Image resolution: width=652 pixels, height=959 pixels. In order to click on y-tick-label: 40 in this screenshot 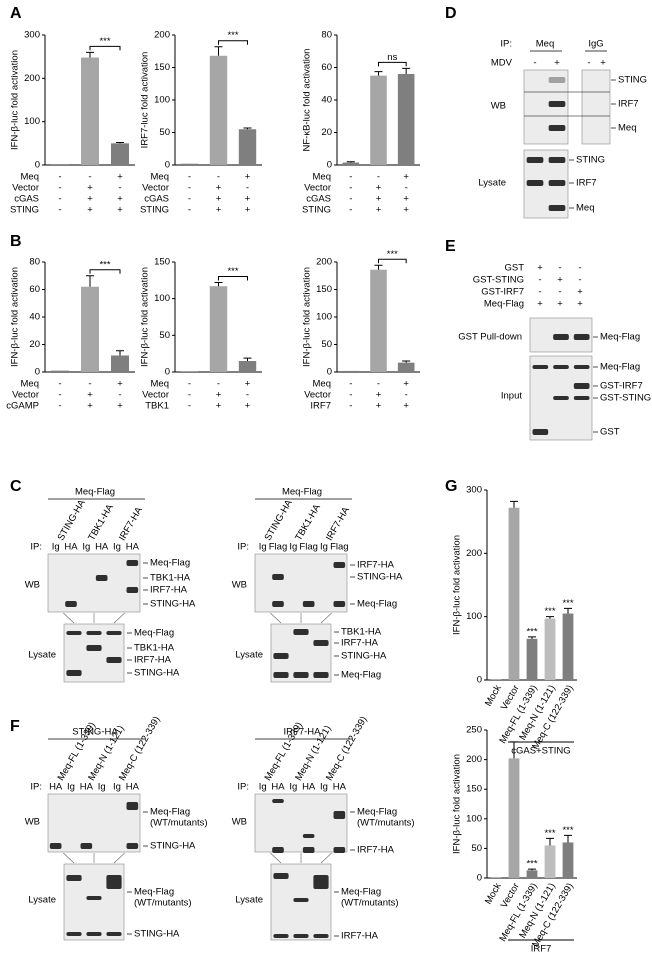, I will do `click(326, 100)`.